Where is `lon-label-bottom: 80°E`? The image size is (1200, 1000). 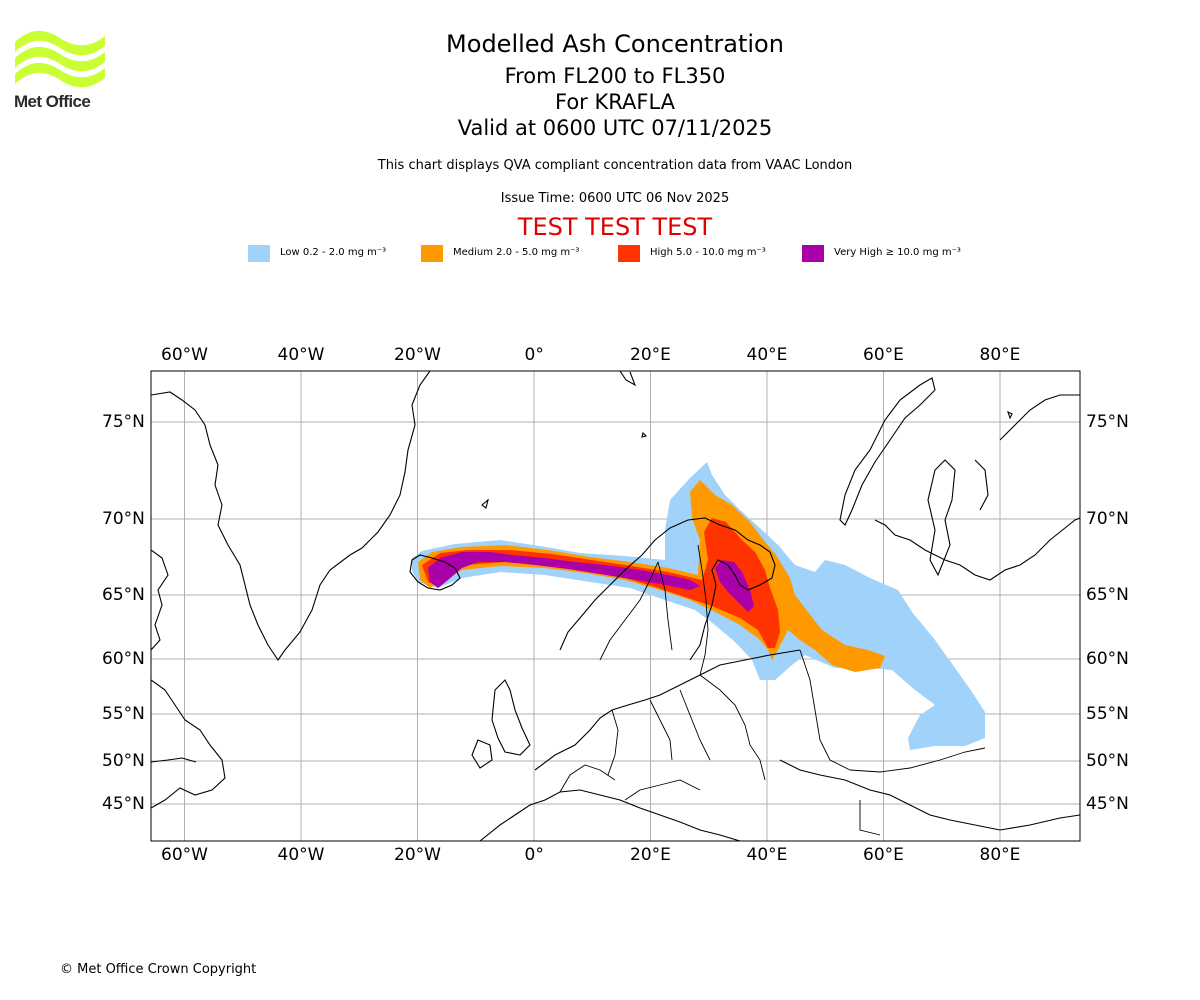
lon-label-bottom: 80°E is located at coordinates (1000, 855).